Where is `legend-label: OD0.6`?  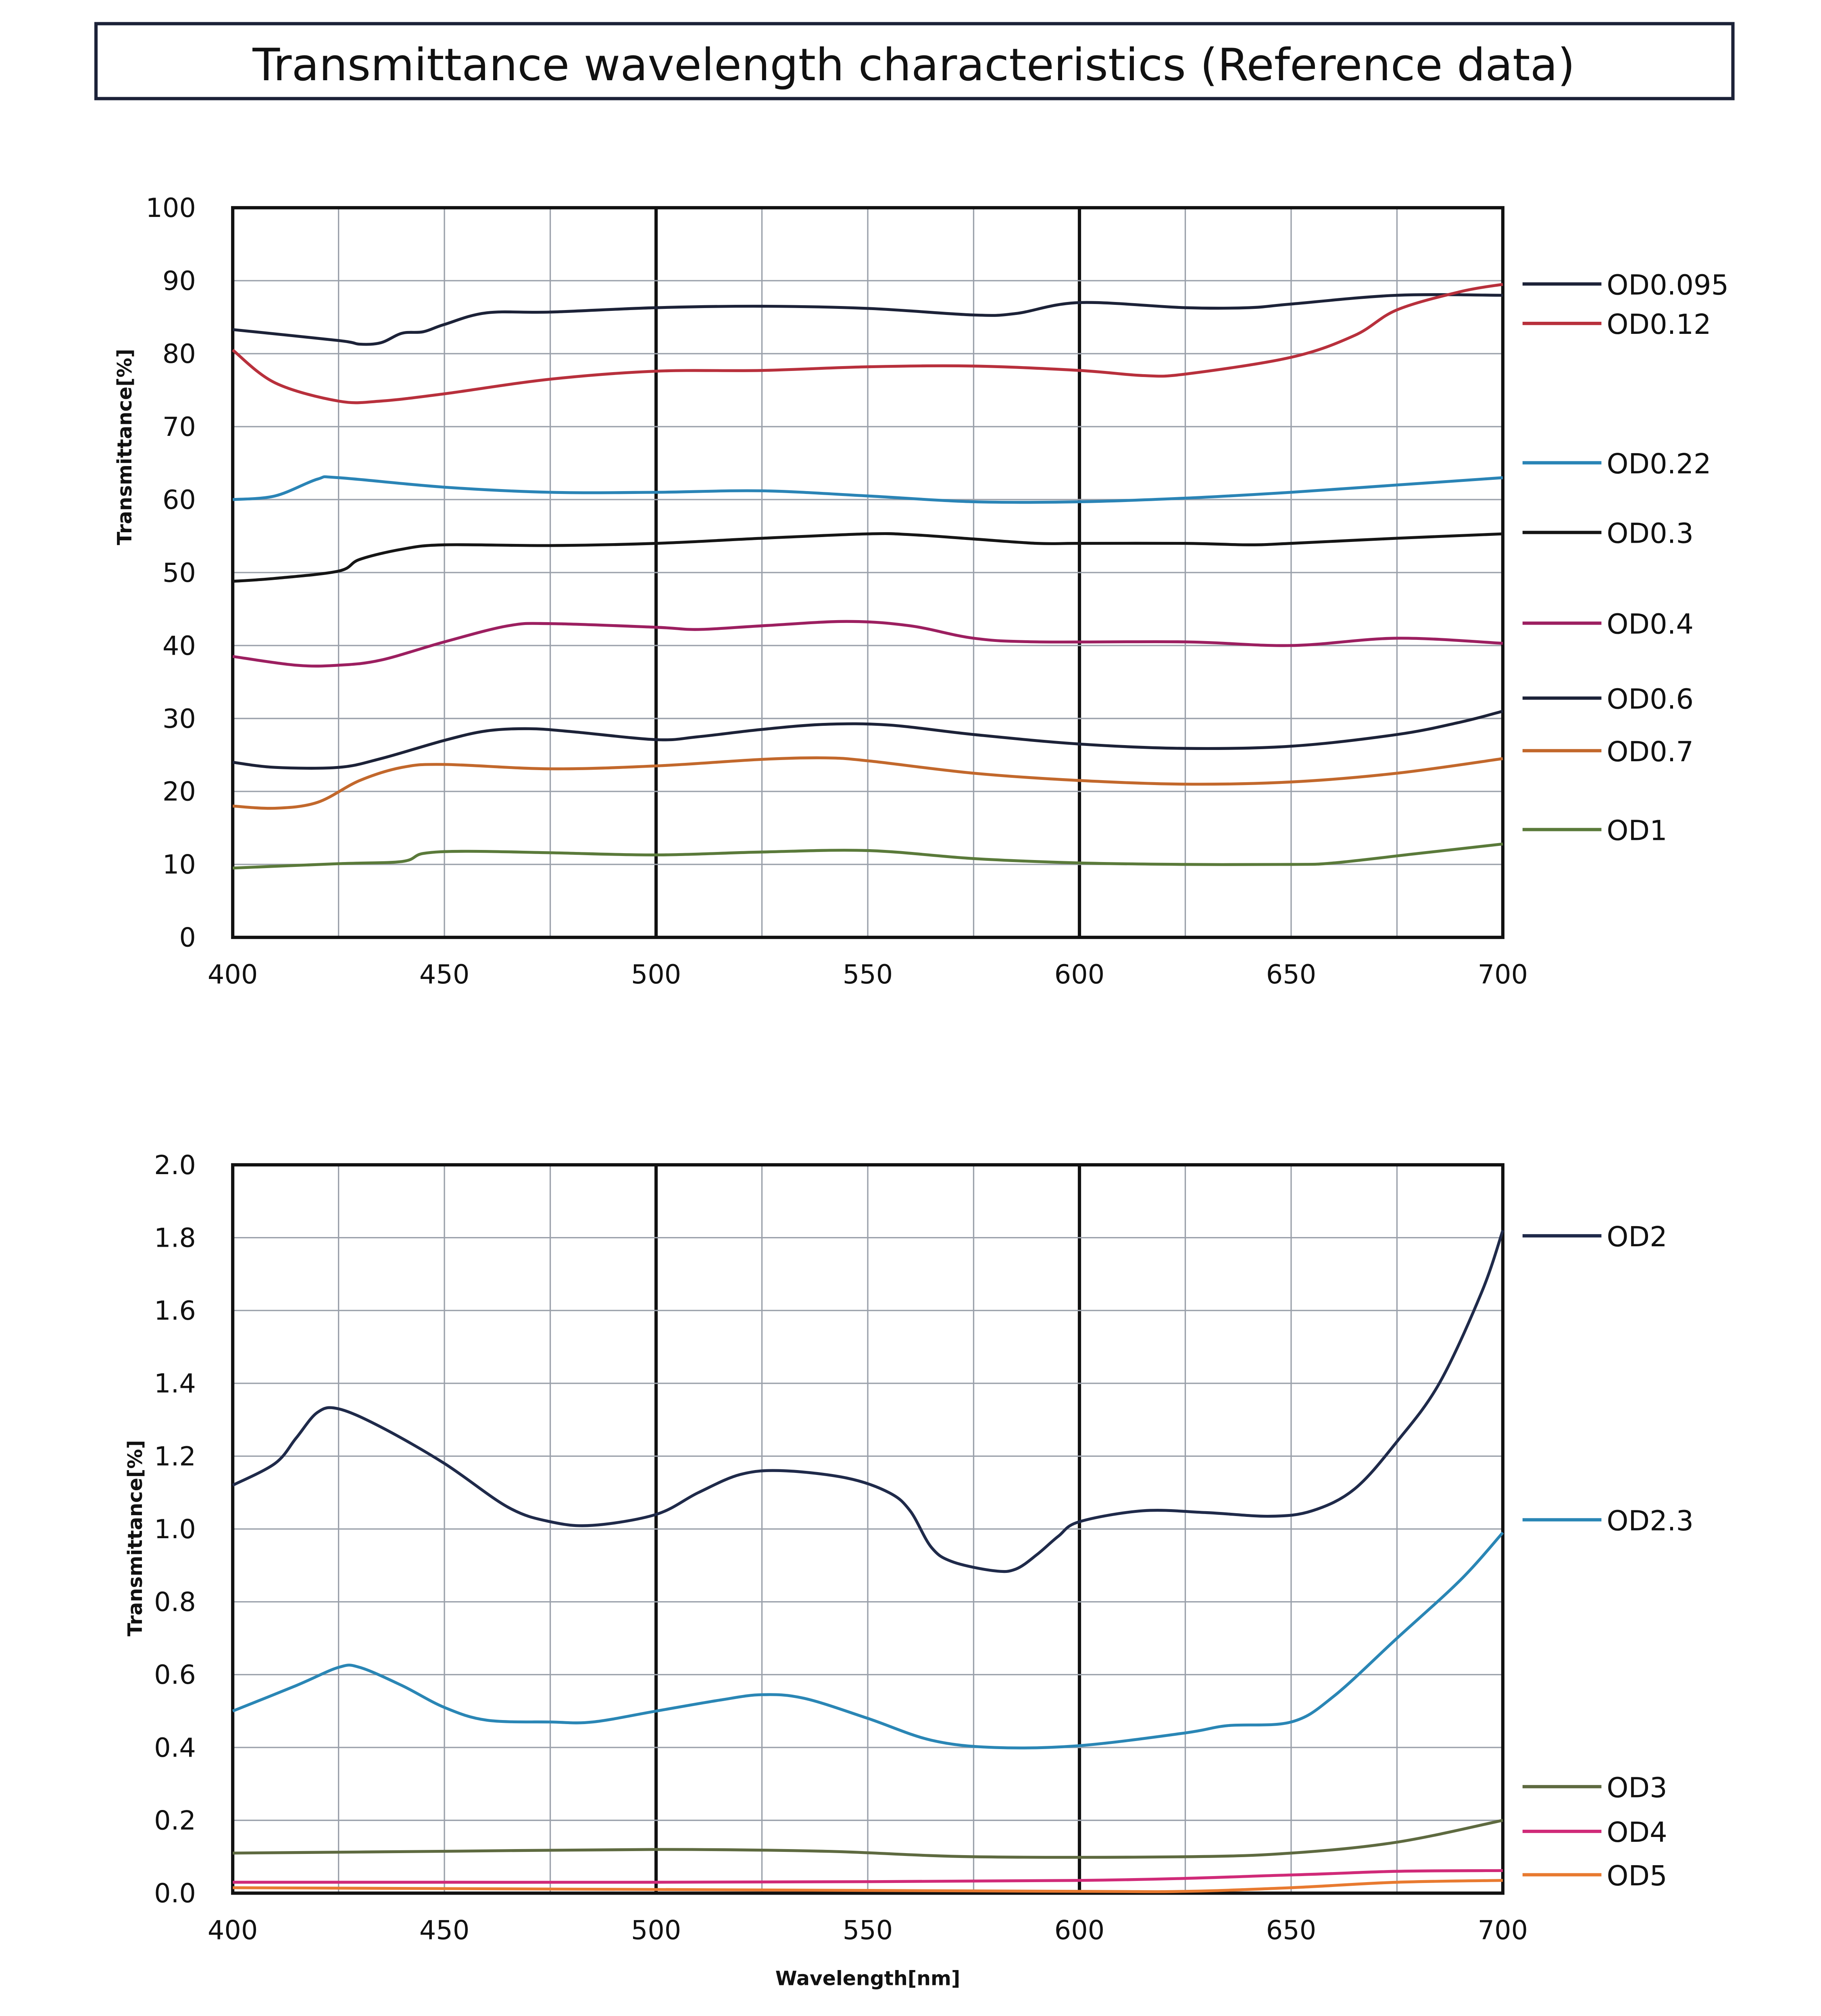
legend-label: OD0.6 is located at coordinates (1650, 699).